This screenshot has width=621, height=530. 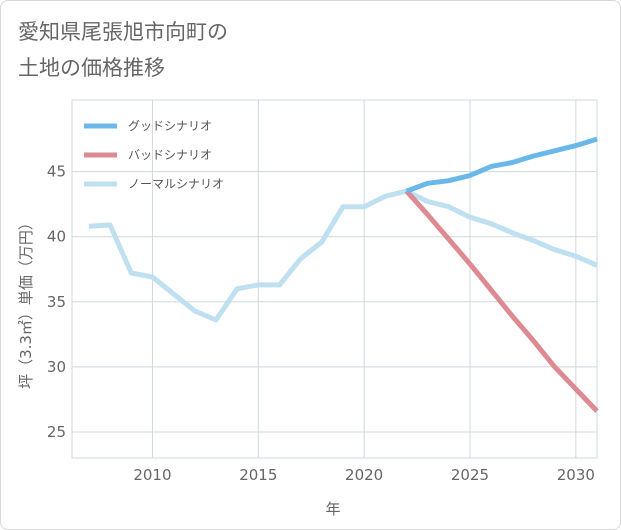 I want to click on legend-label-2: ノーマルシナリオ, so click(x=176, y=184).